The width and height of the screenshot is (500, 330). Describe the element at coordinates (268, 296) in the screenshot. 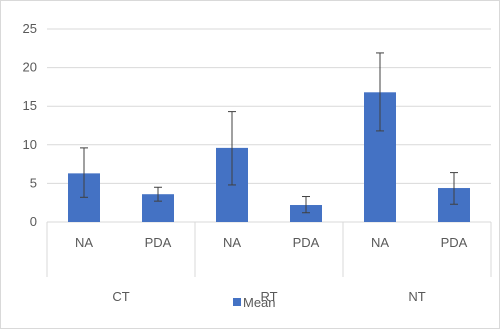

I see `x-group-label: RT` at that location.